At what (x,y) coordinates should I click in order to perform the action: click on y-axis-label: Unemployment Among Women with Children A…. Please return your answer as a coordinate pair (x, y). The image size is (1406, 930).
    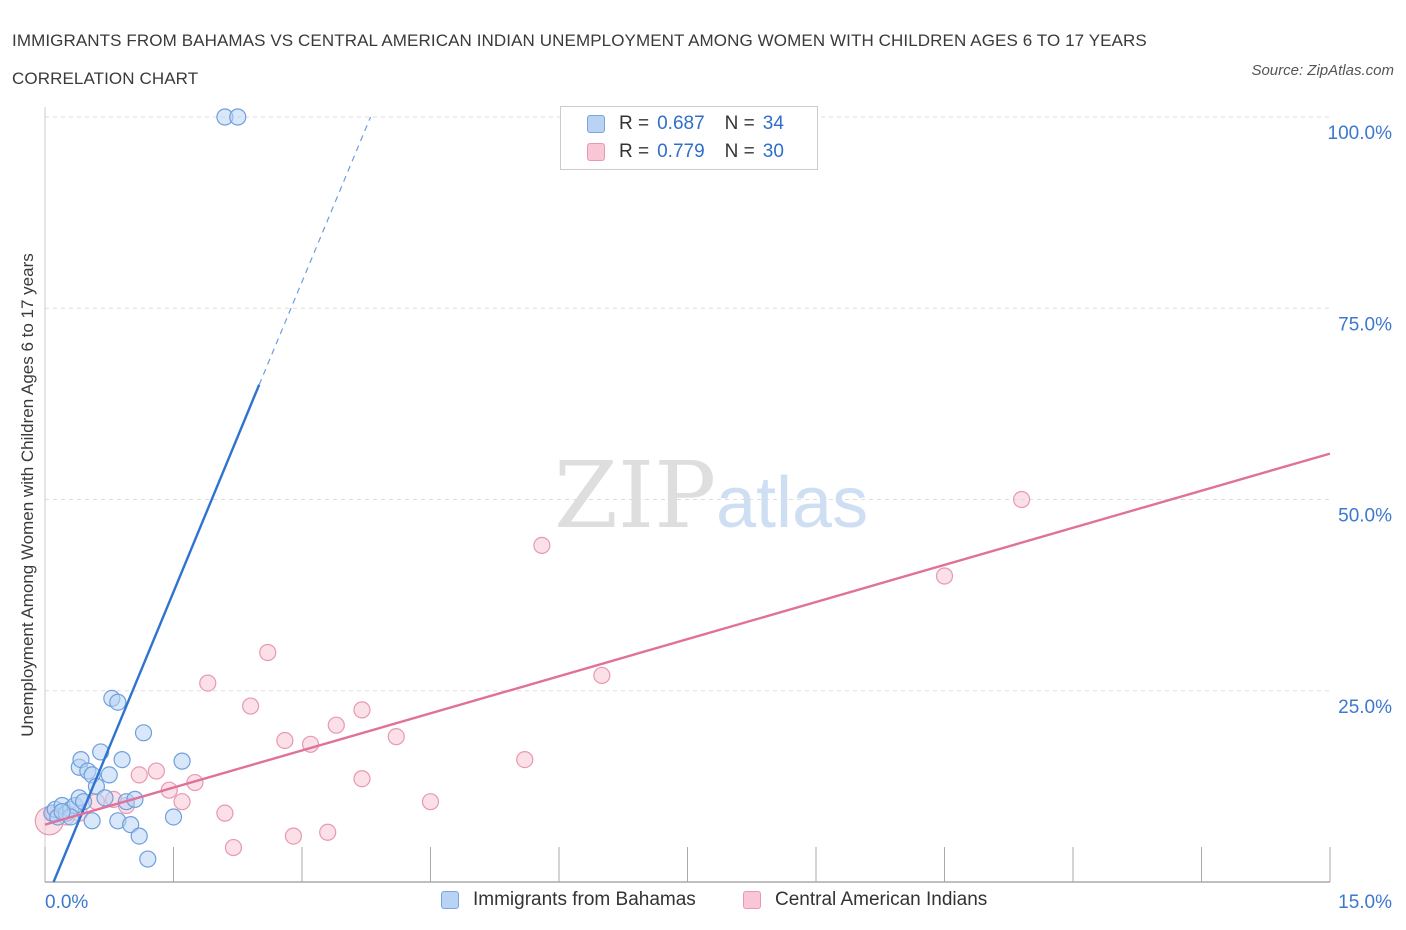
    Looking at the image, I should click on (27, 495).